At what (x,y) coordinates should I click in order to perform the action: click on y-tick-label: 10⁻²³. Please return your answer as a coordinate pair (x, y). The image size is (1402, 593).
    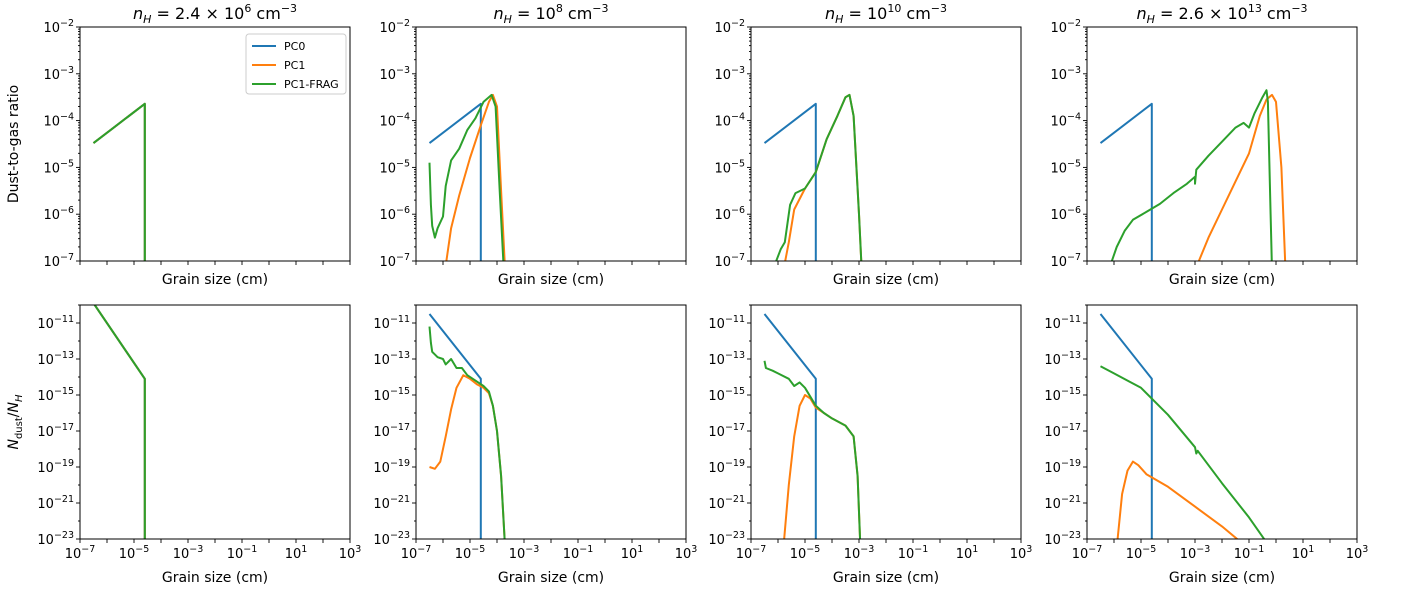
    Looking at the image, I should click on (726, 539).